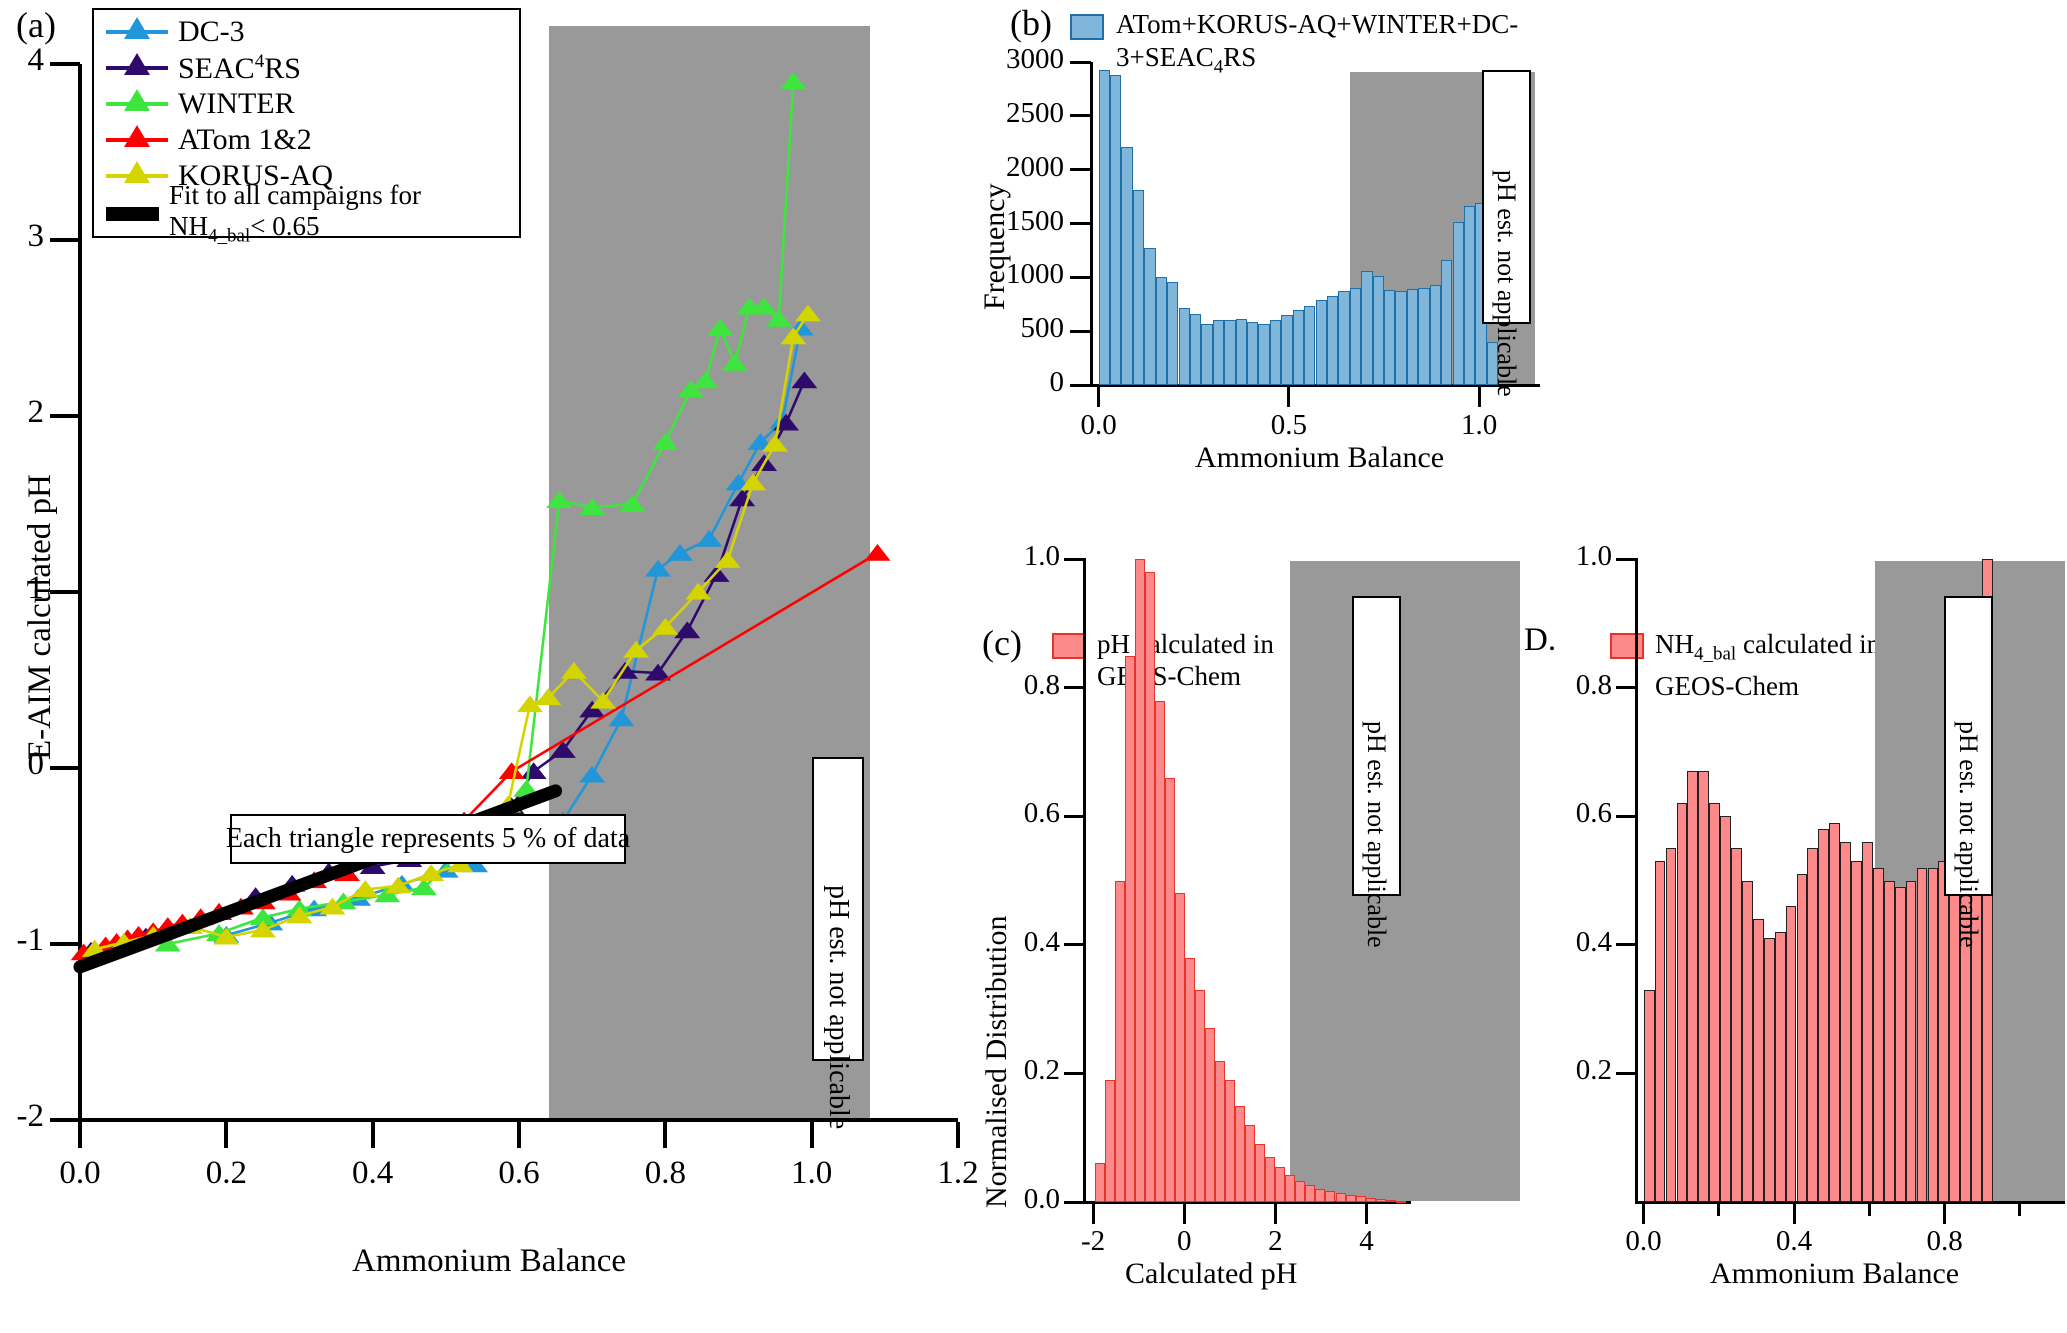  What do you see at coordinates (1626, 1073) in the screenshot?
I see `panel-d-y-tick` at bounding box center [1626, 1073].